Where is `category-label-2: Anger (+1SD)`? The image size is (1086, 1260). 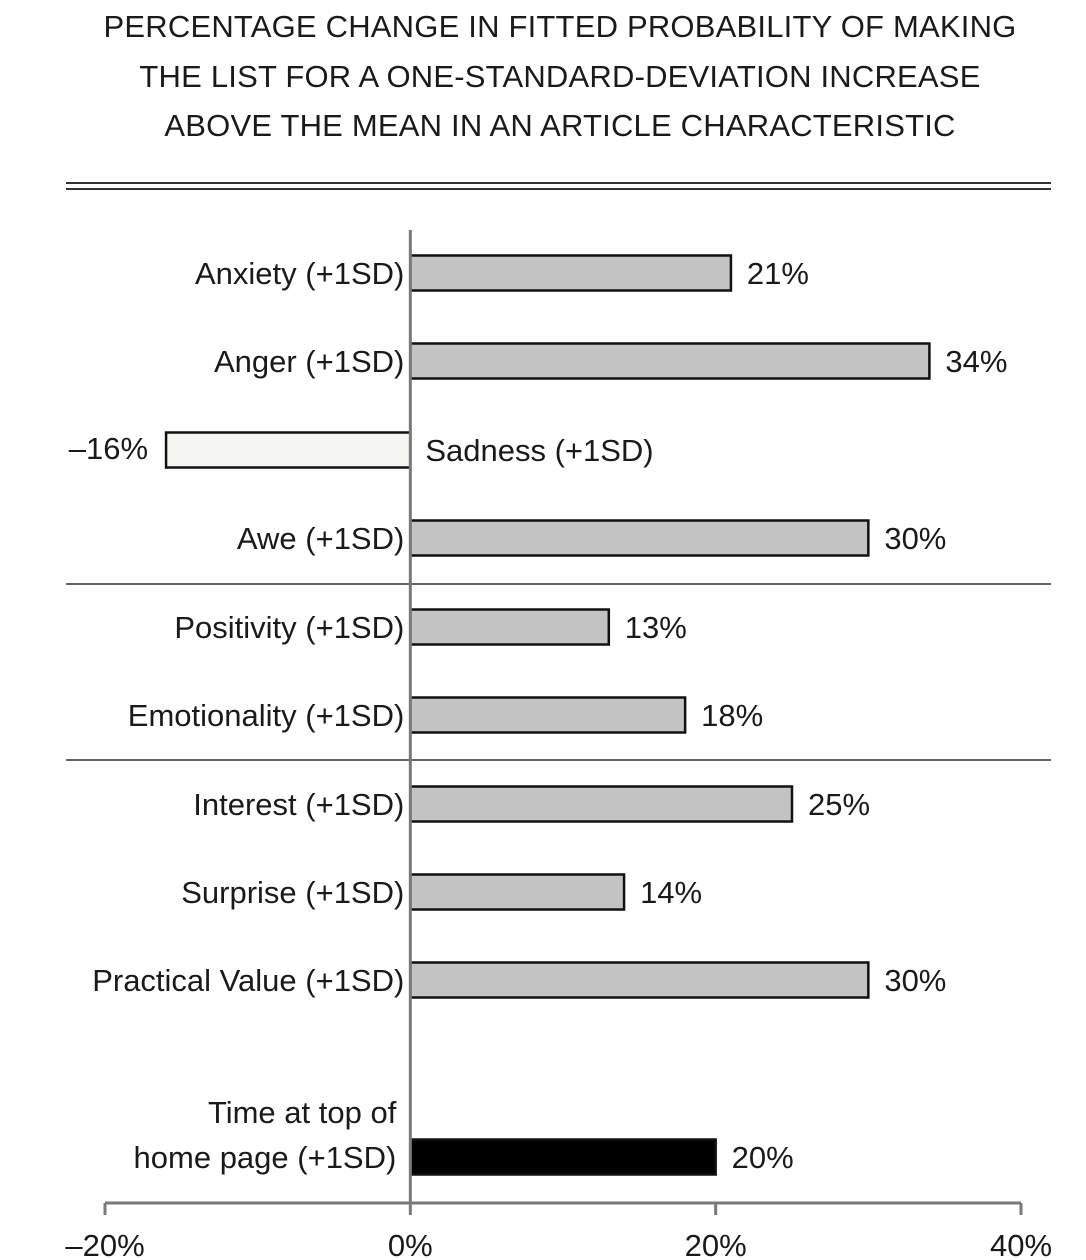 category-label-2: Anger (+1SD) is located at coordinates (309, 361).